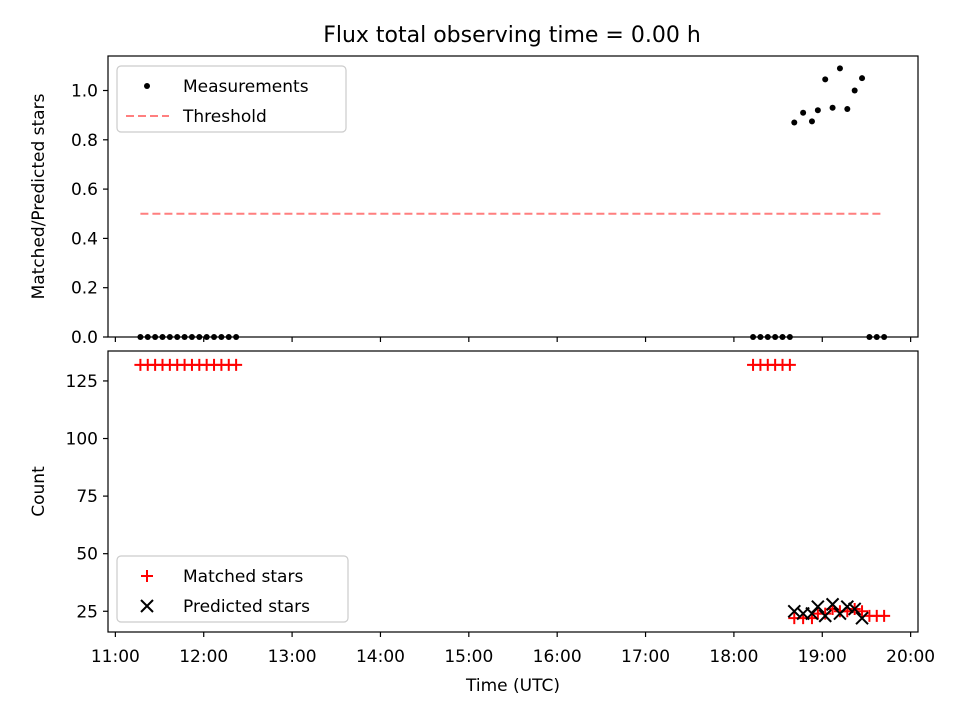 The height and width of the screenshot is (720, 960). Describe the element at coordinates (246, 607) in the screenshot. I see `legend-label: Predicted stars` at that location.